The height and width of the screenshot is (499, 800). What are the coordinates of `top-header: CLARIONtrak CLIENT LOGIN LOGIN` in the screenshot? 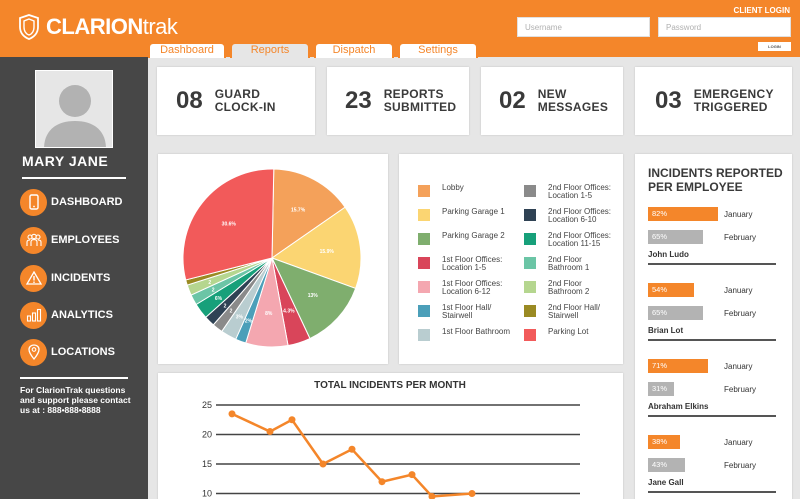 It's located at (400, 28).